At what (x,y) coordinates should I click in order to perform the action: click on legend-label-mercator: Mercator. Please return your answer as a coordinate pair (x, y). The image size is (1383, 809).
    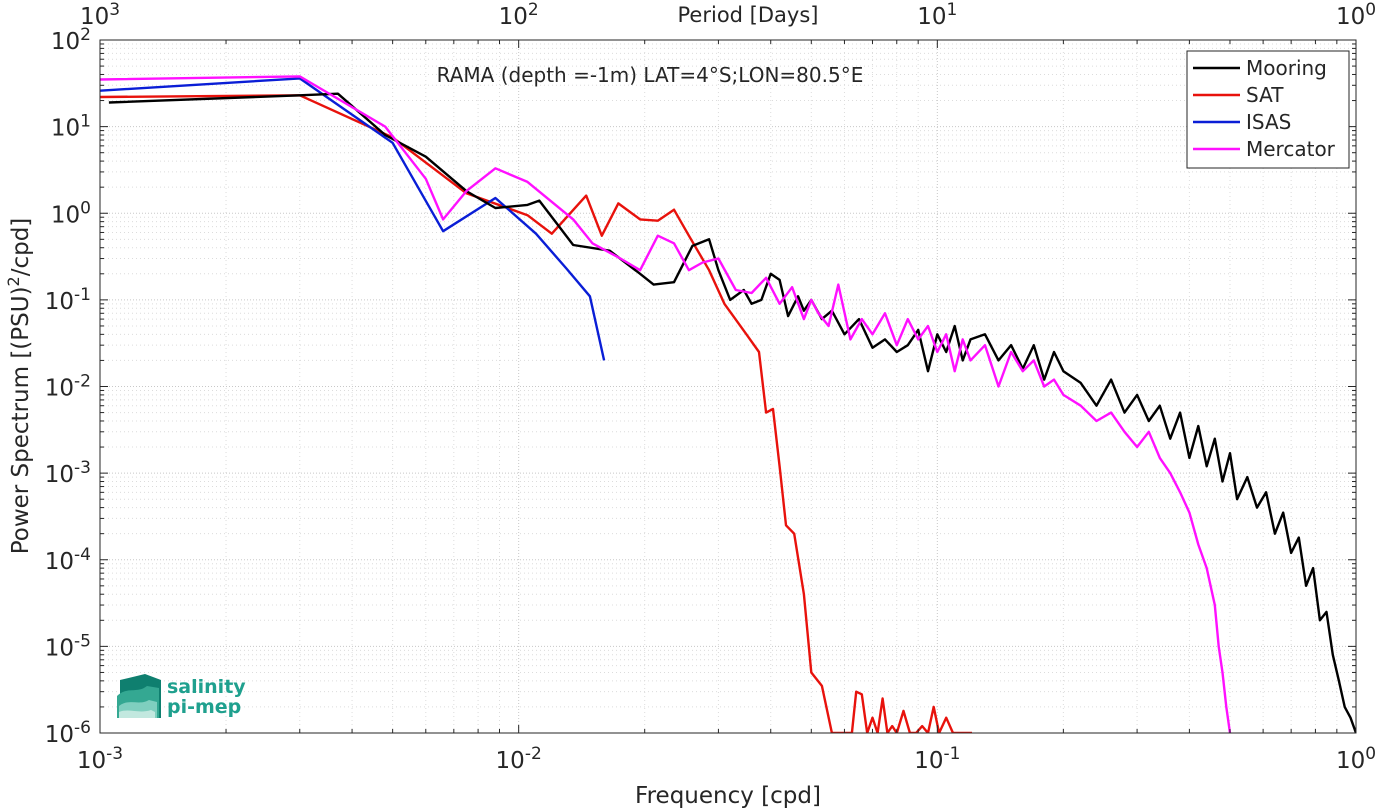
    Looking at the image, I should click on (1291, 149).